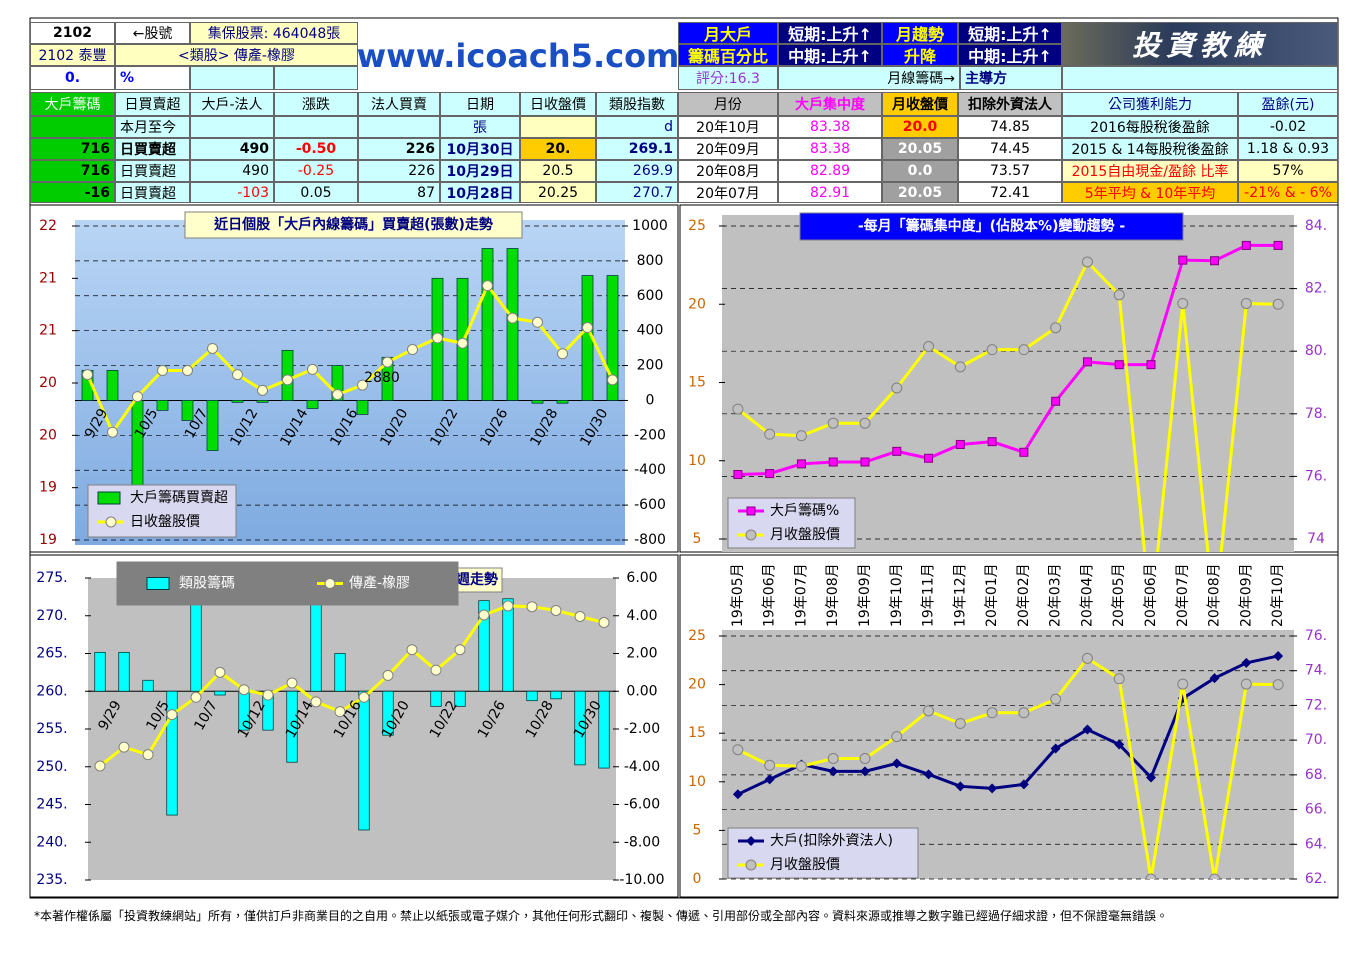 This screenshot has height=967, width=1366. I want to click on x-tick-label: 20年08月, so click(1215, 595).